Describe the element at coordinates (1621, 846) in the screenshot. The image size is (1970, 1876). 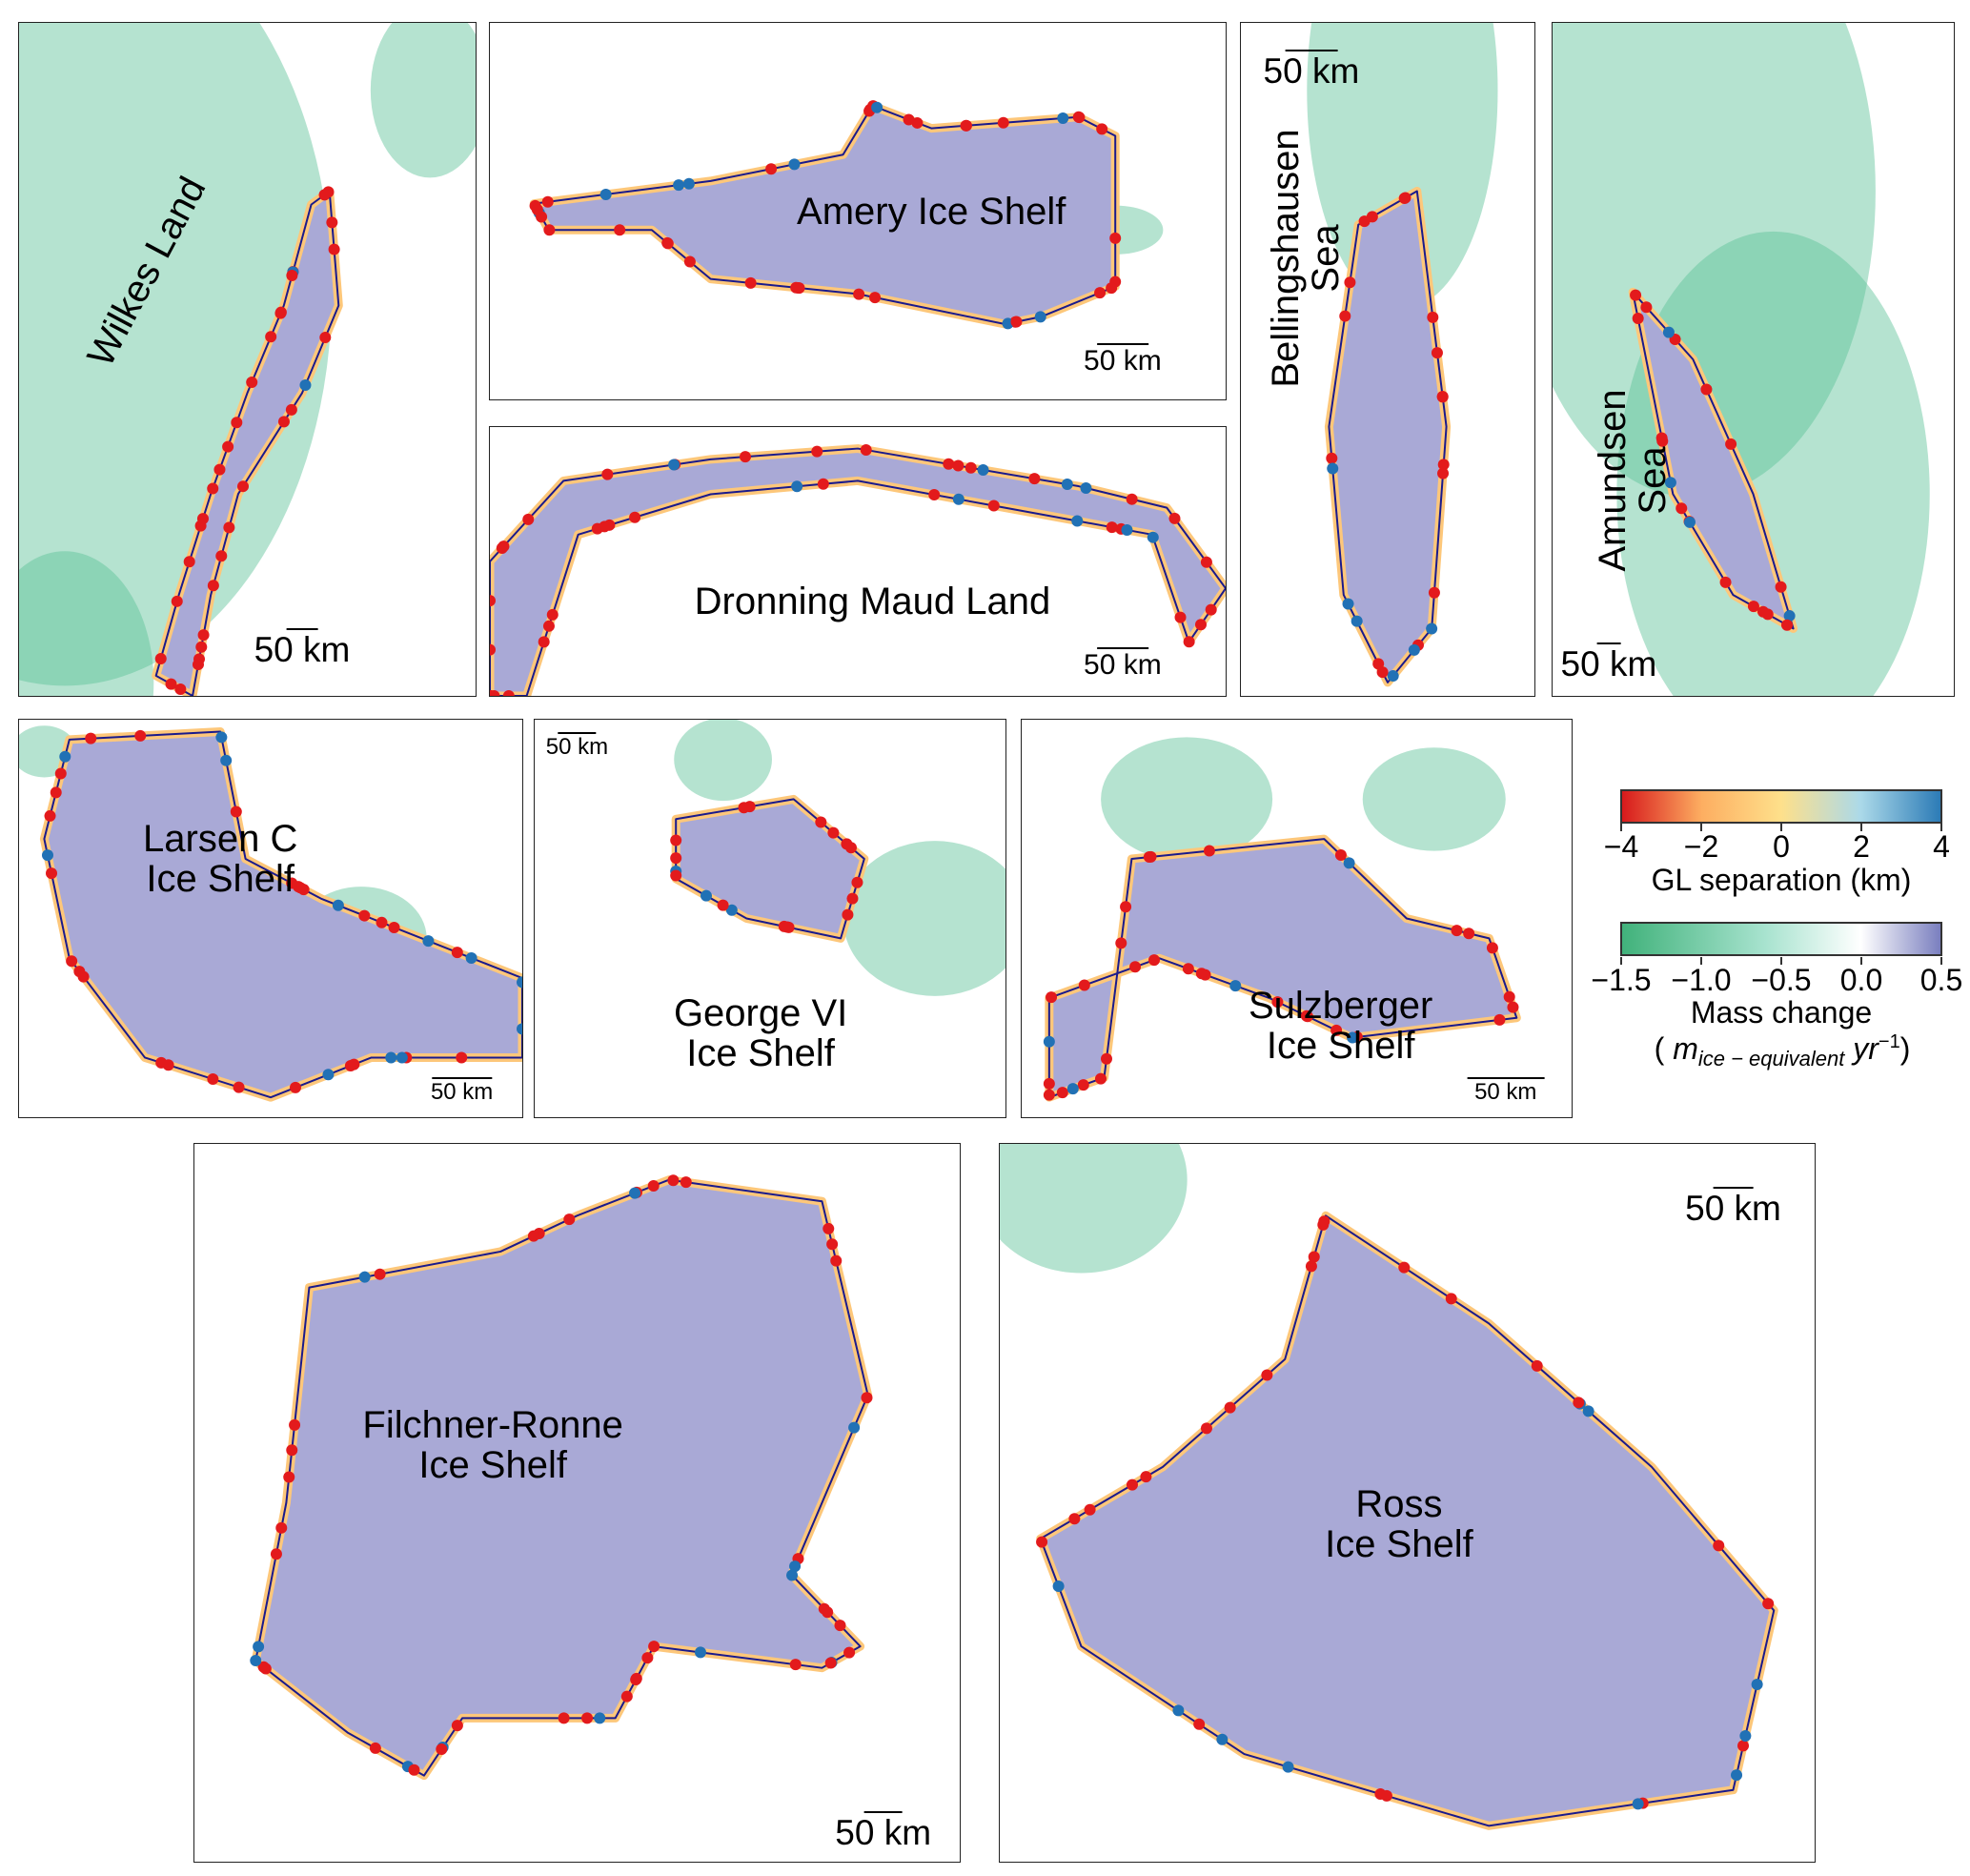
I see `colorbar-tick-label: −4` at that location.